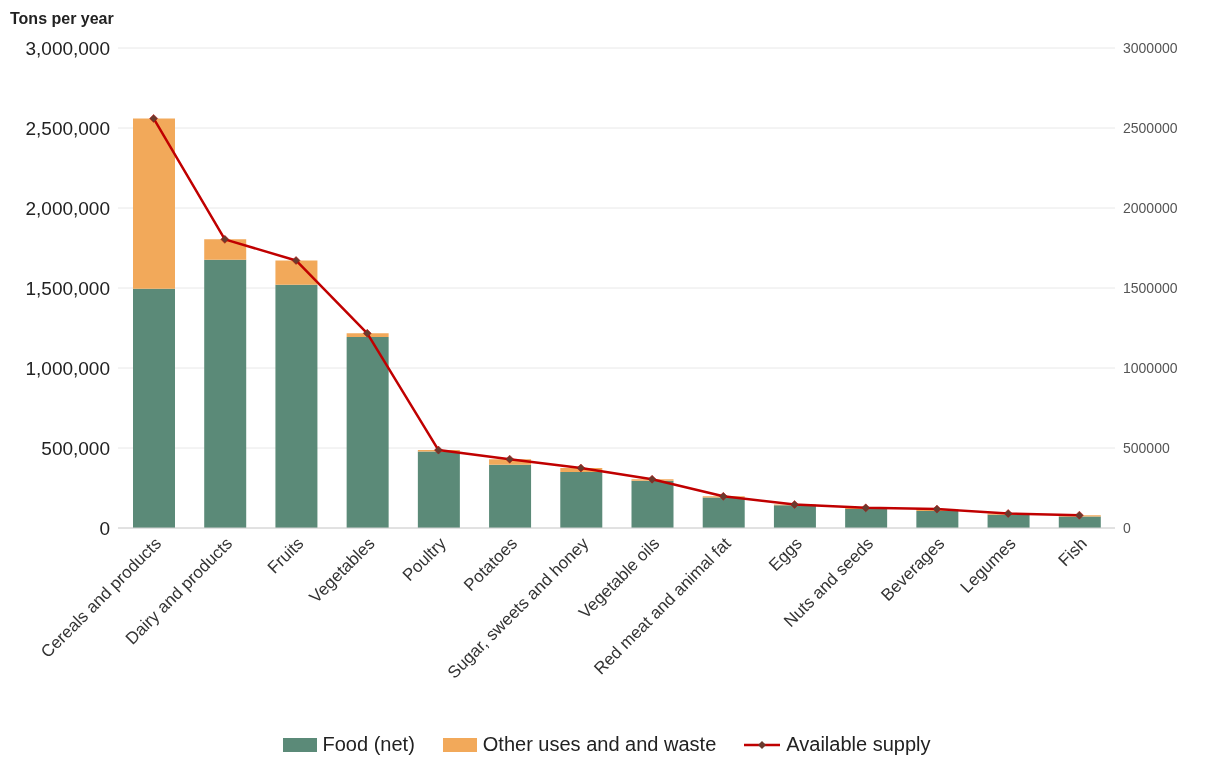  Describe the element at coordinates (1146, 447) in the screenshot. I see `y2-tick-label: 500000` at that location.